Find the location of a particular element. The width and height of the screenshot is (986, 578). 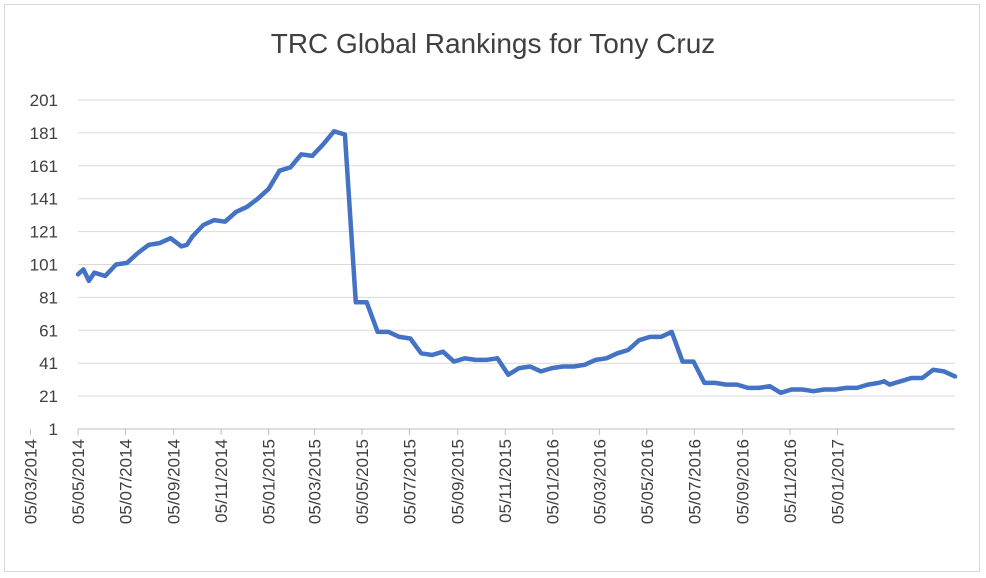

y-tick-label: 201 is located at coordinates (44, 100).